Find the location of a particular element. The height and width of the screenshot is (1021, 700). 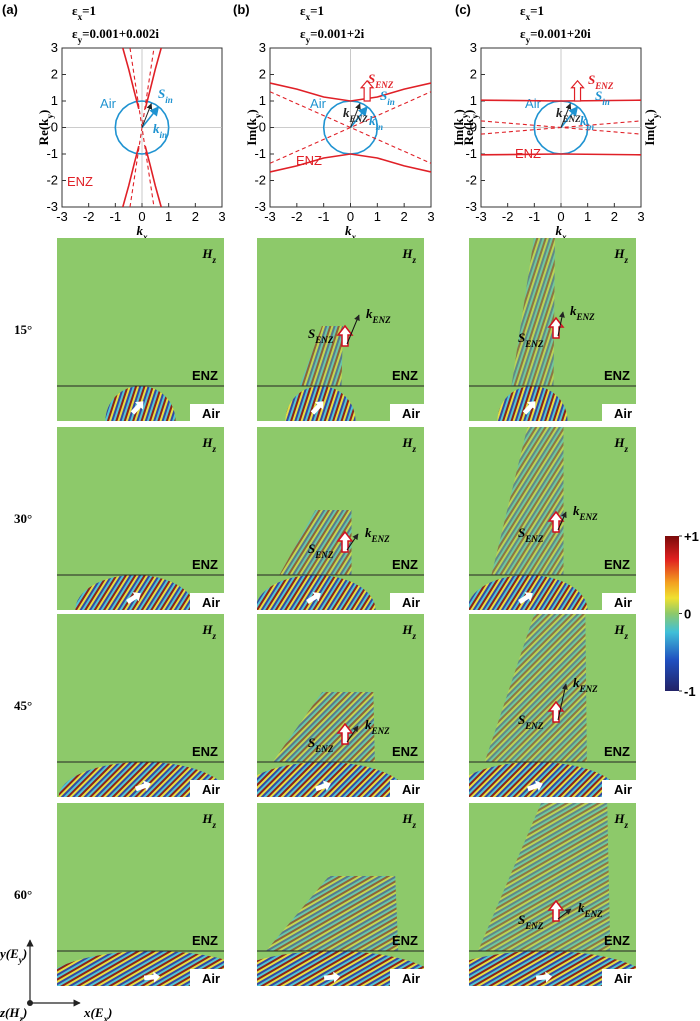

lower-medium: Air is located at coordinates (211, 789).